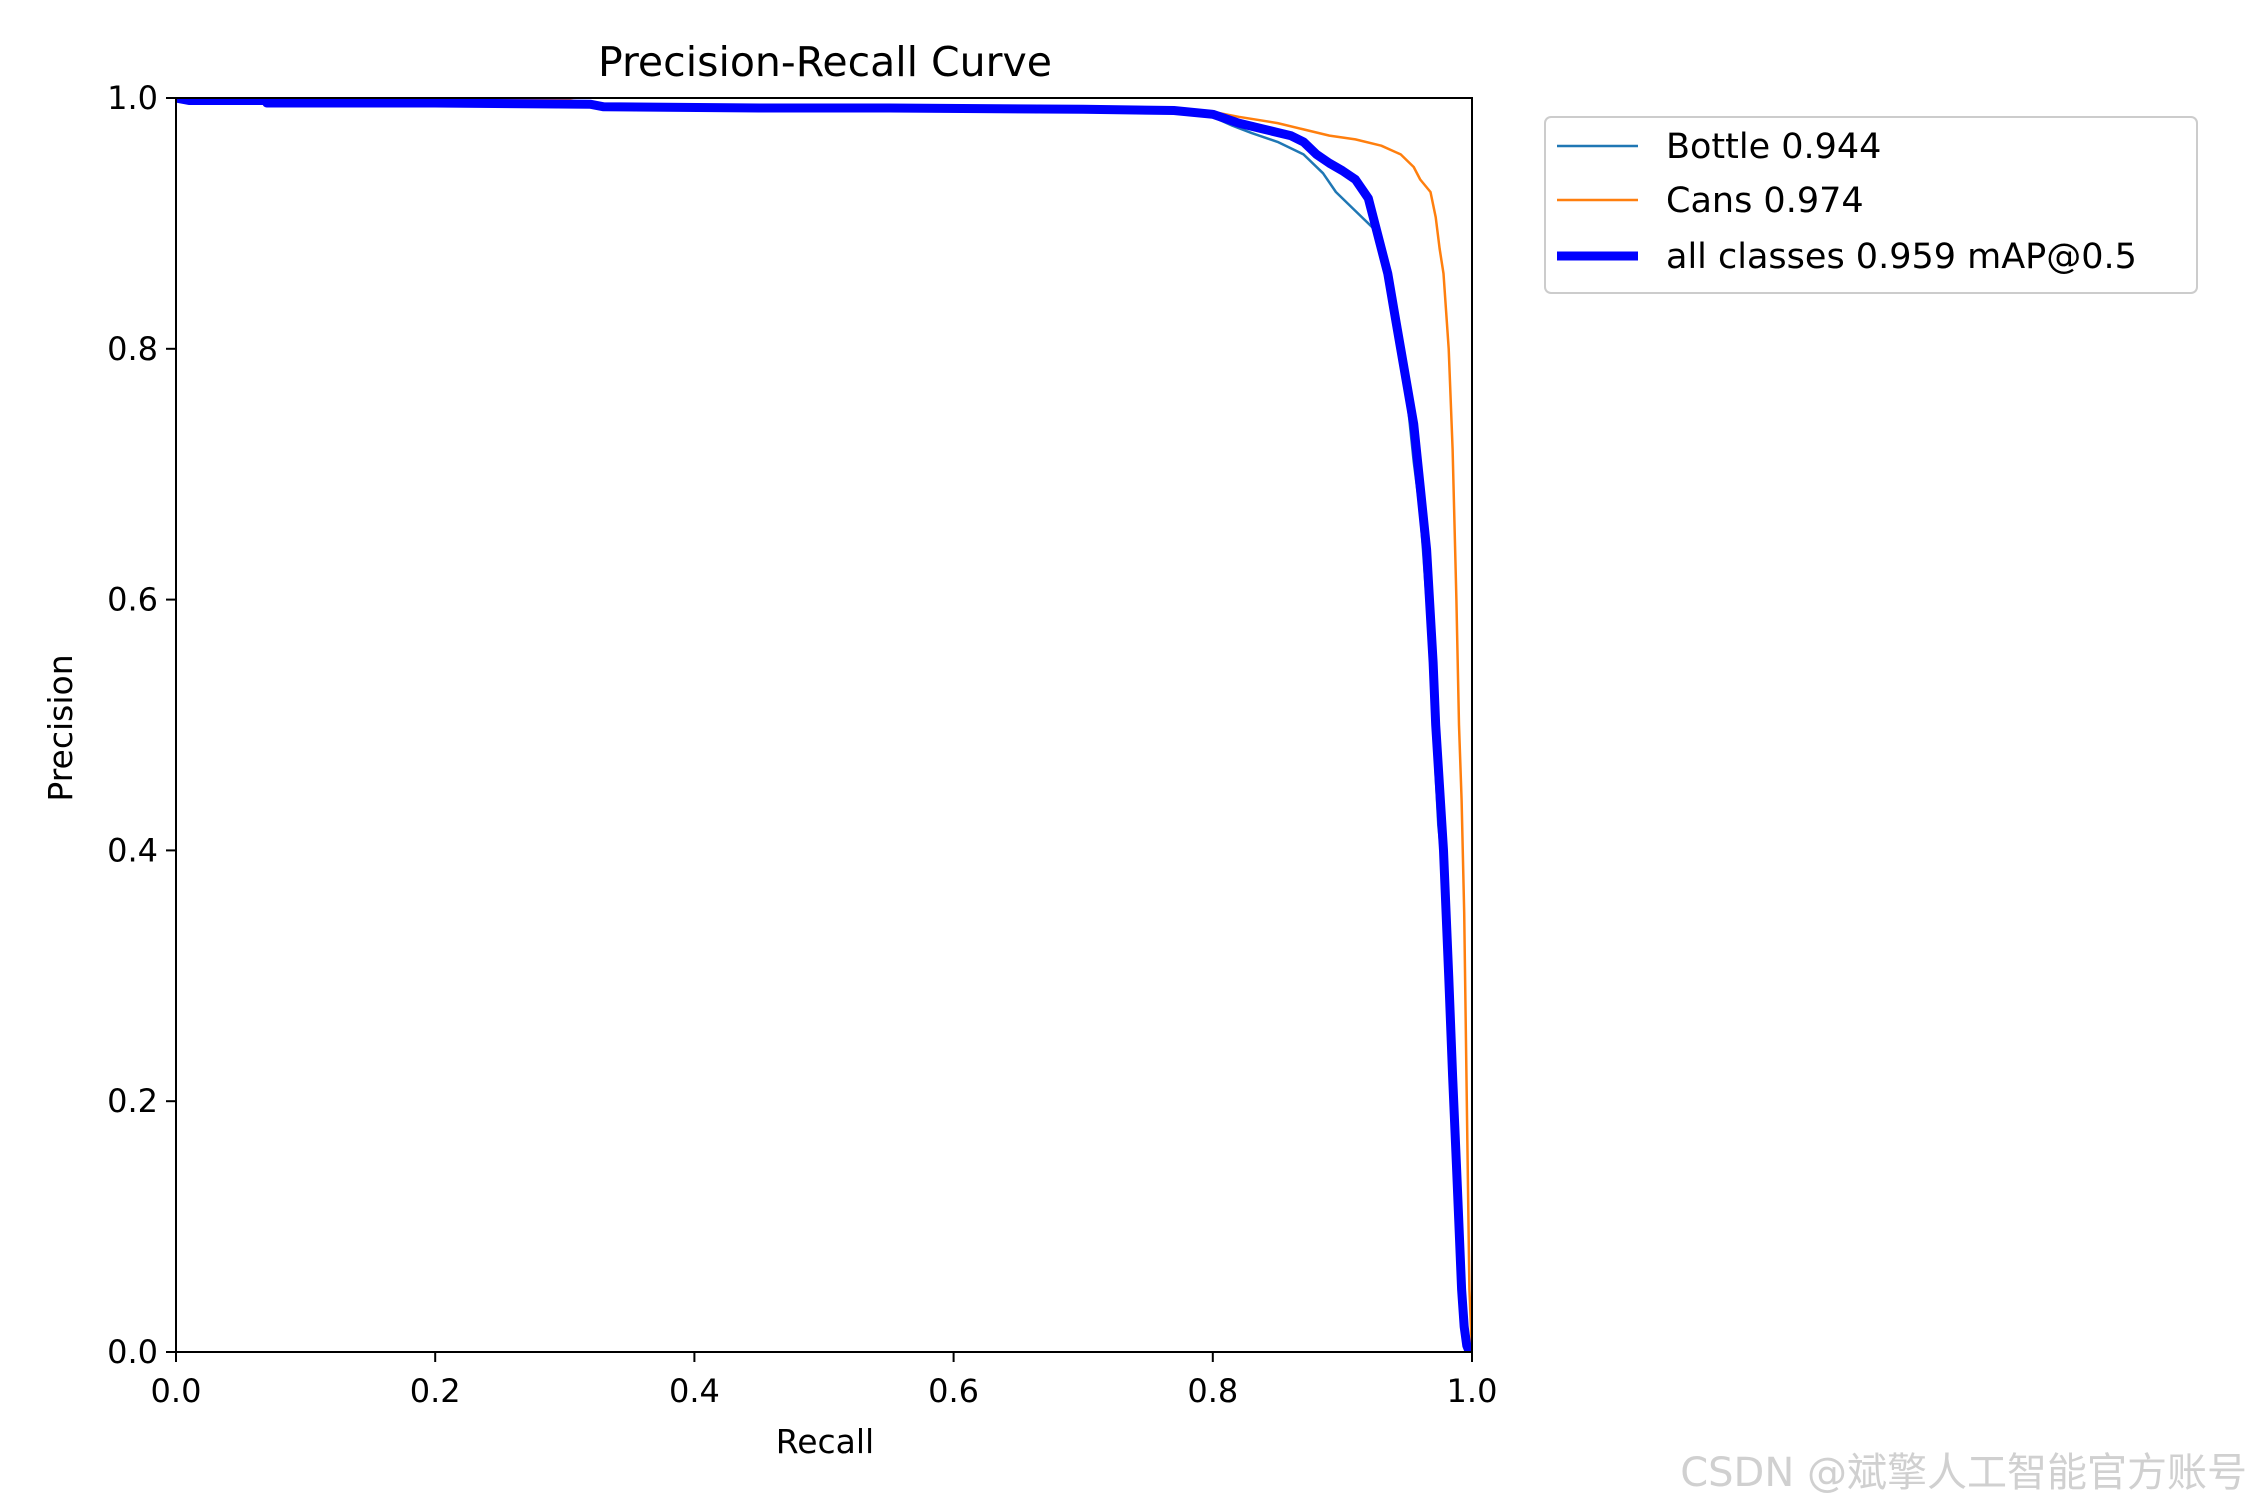 This screenshot has height=1500, width=2250. I want to click on y-axis: 0.0 0.2 0.4 0.6 0.8 1.0, so click(141, 725).